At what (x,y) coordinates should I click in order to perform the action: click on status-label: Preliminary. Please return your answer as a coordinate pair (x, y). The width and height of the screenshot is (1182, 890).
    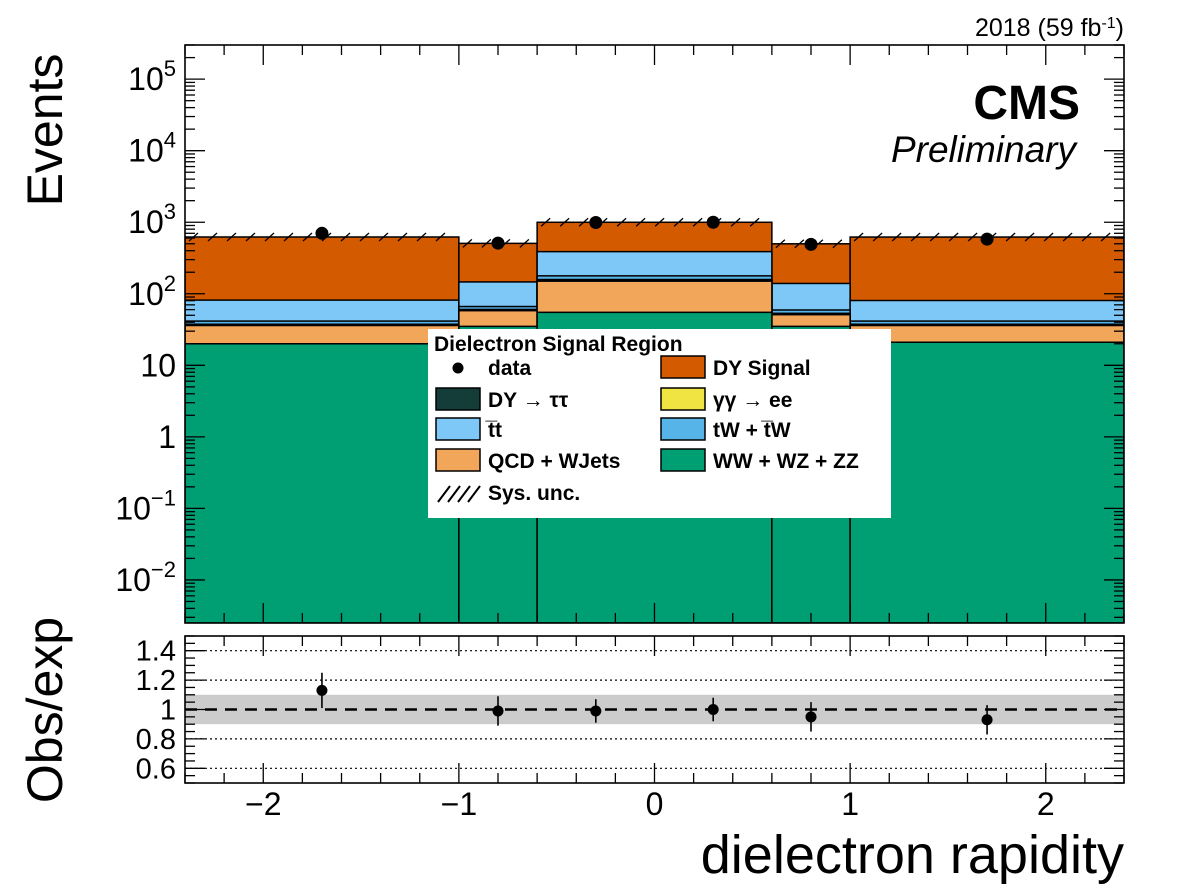
    Looking at the image, I should click on (985, 149).